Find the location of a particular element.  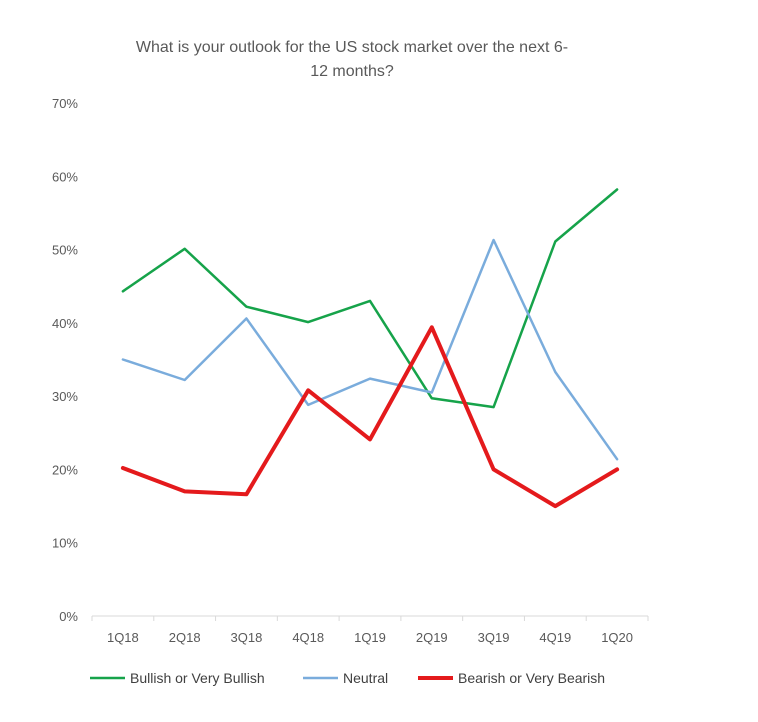

y-tick-label: 20% is located at coordinates (65, 469).